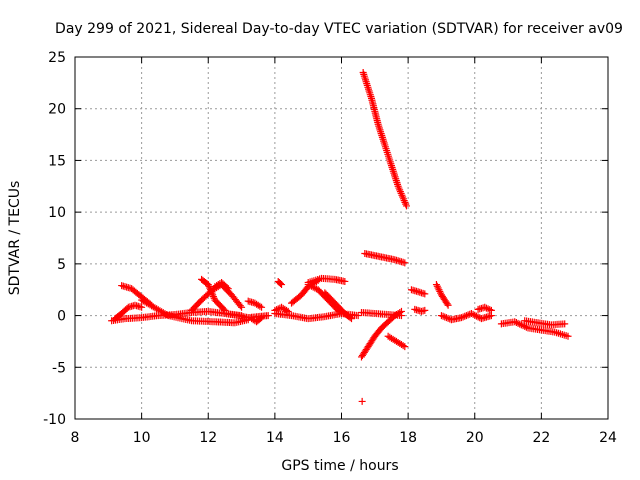 Image resolution: width=640 pixels, height=480 pixels. I want to click on y-tick-label: 15, so click(57, 161).